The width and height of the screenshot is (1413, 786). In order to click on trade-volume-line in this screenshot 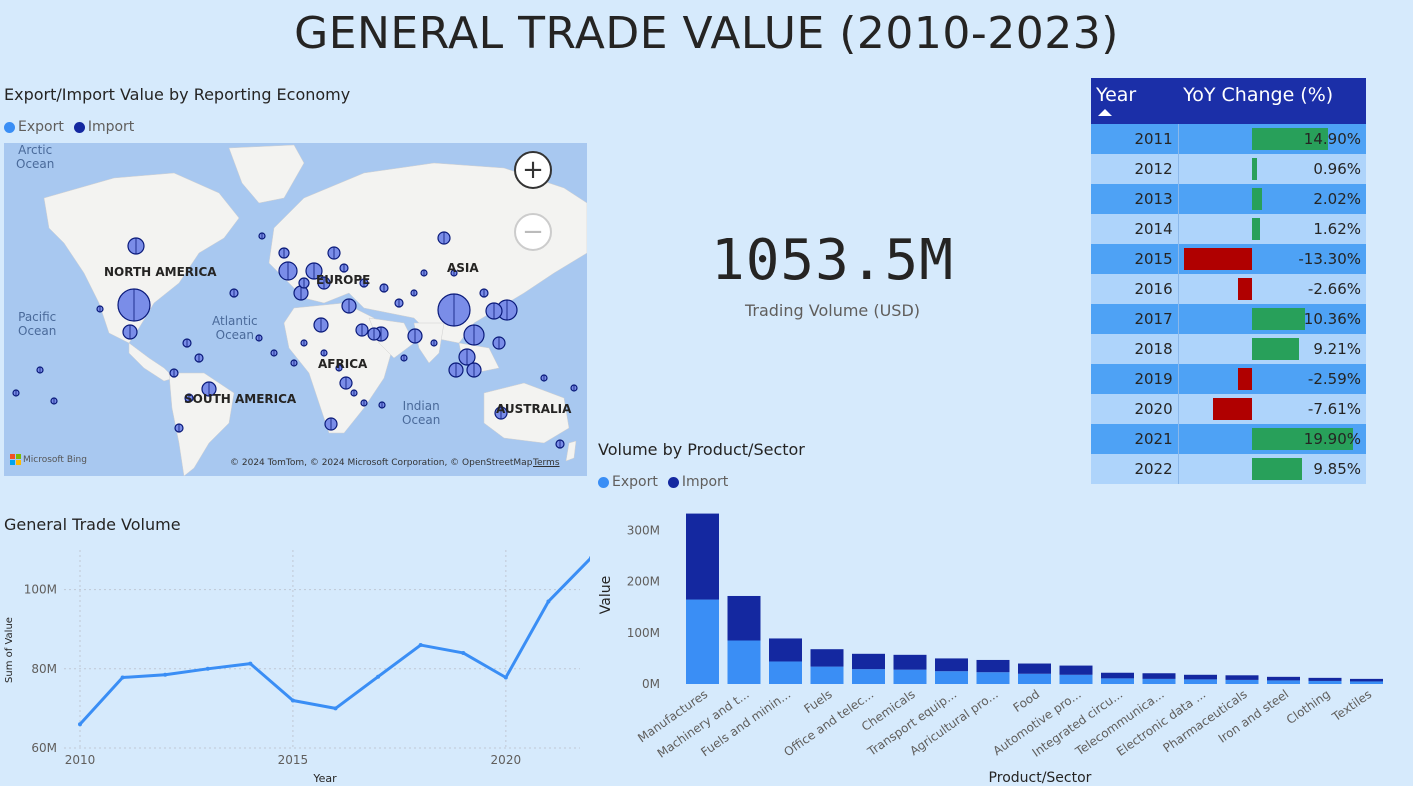, I will do `click(334, 641)`.